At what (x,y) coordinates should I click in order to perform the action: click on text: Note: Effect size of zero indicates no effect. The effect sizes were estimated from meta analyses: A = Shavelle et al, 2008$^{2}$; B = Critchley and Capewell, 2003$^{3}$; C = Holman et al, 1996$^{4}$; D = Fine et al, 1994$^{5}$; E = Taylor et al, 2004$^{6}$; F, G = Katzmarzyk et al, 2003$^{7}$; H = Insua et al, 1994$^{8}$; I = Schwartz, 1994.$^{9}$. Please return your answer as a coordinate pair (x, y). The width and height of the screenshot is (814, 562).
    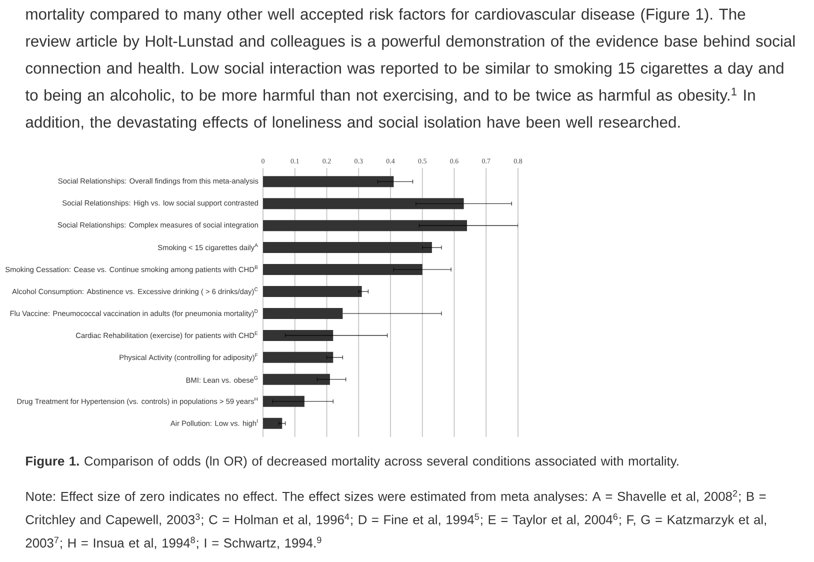
    Looking at the image, I should click on (396, 520).